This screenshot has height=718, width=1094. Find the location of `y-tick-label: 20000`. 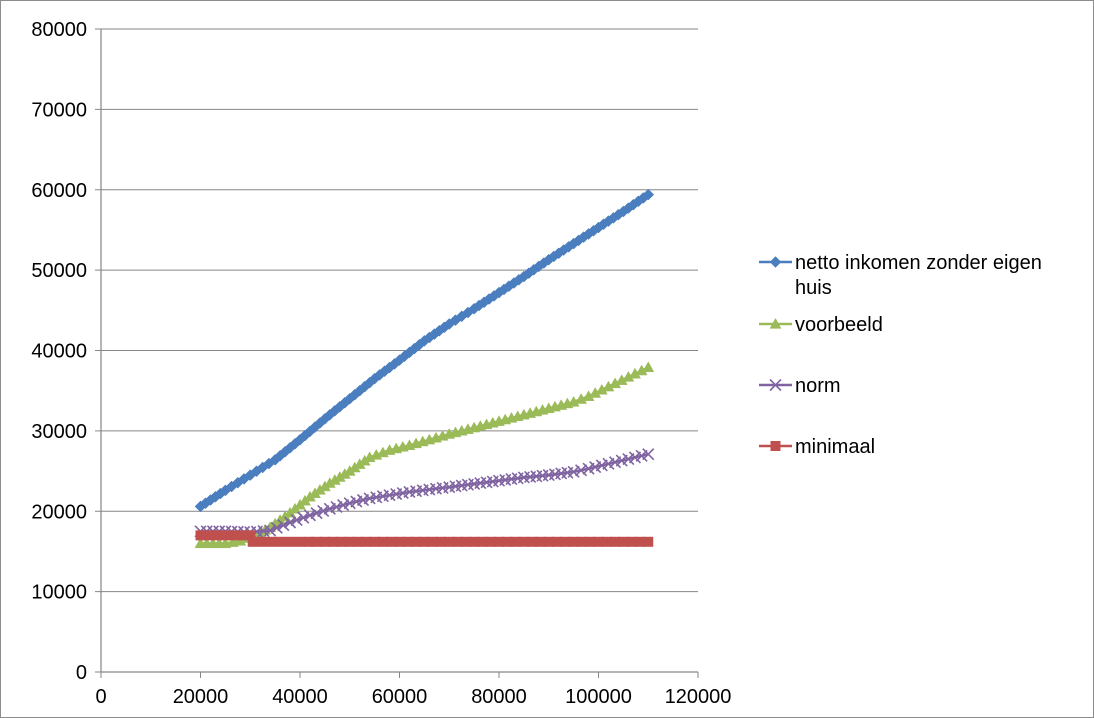

y-tick-label: 20000 is located at coordinates (59, 512).